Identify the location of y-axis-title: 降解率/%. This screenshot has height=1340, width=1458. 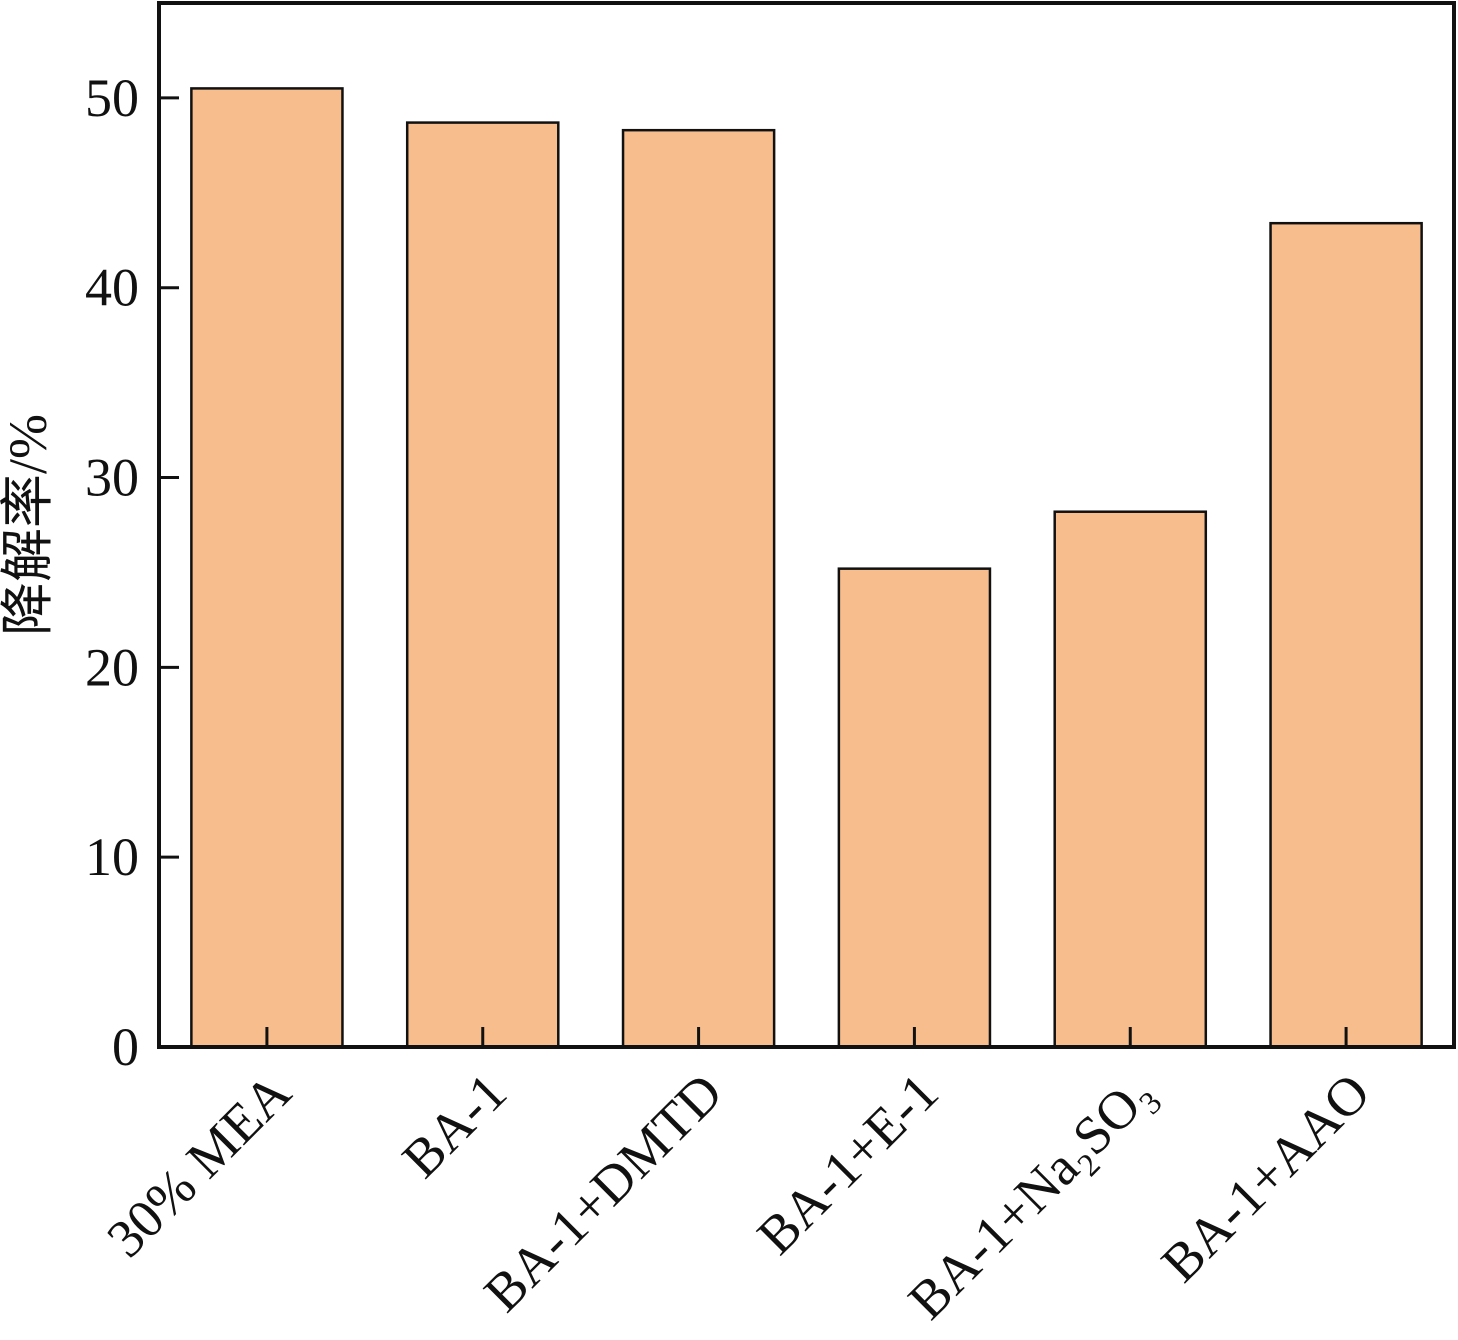
(29, 525).